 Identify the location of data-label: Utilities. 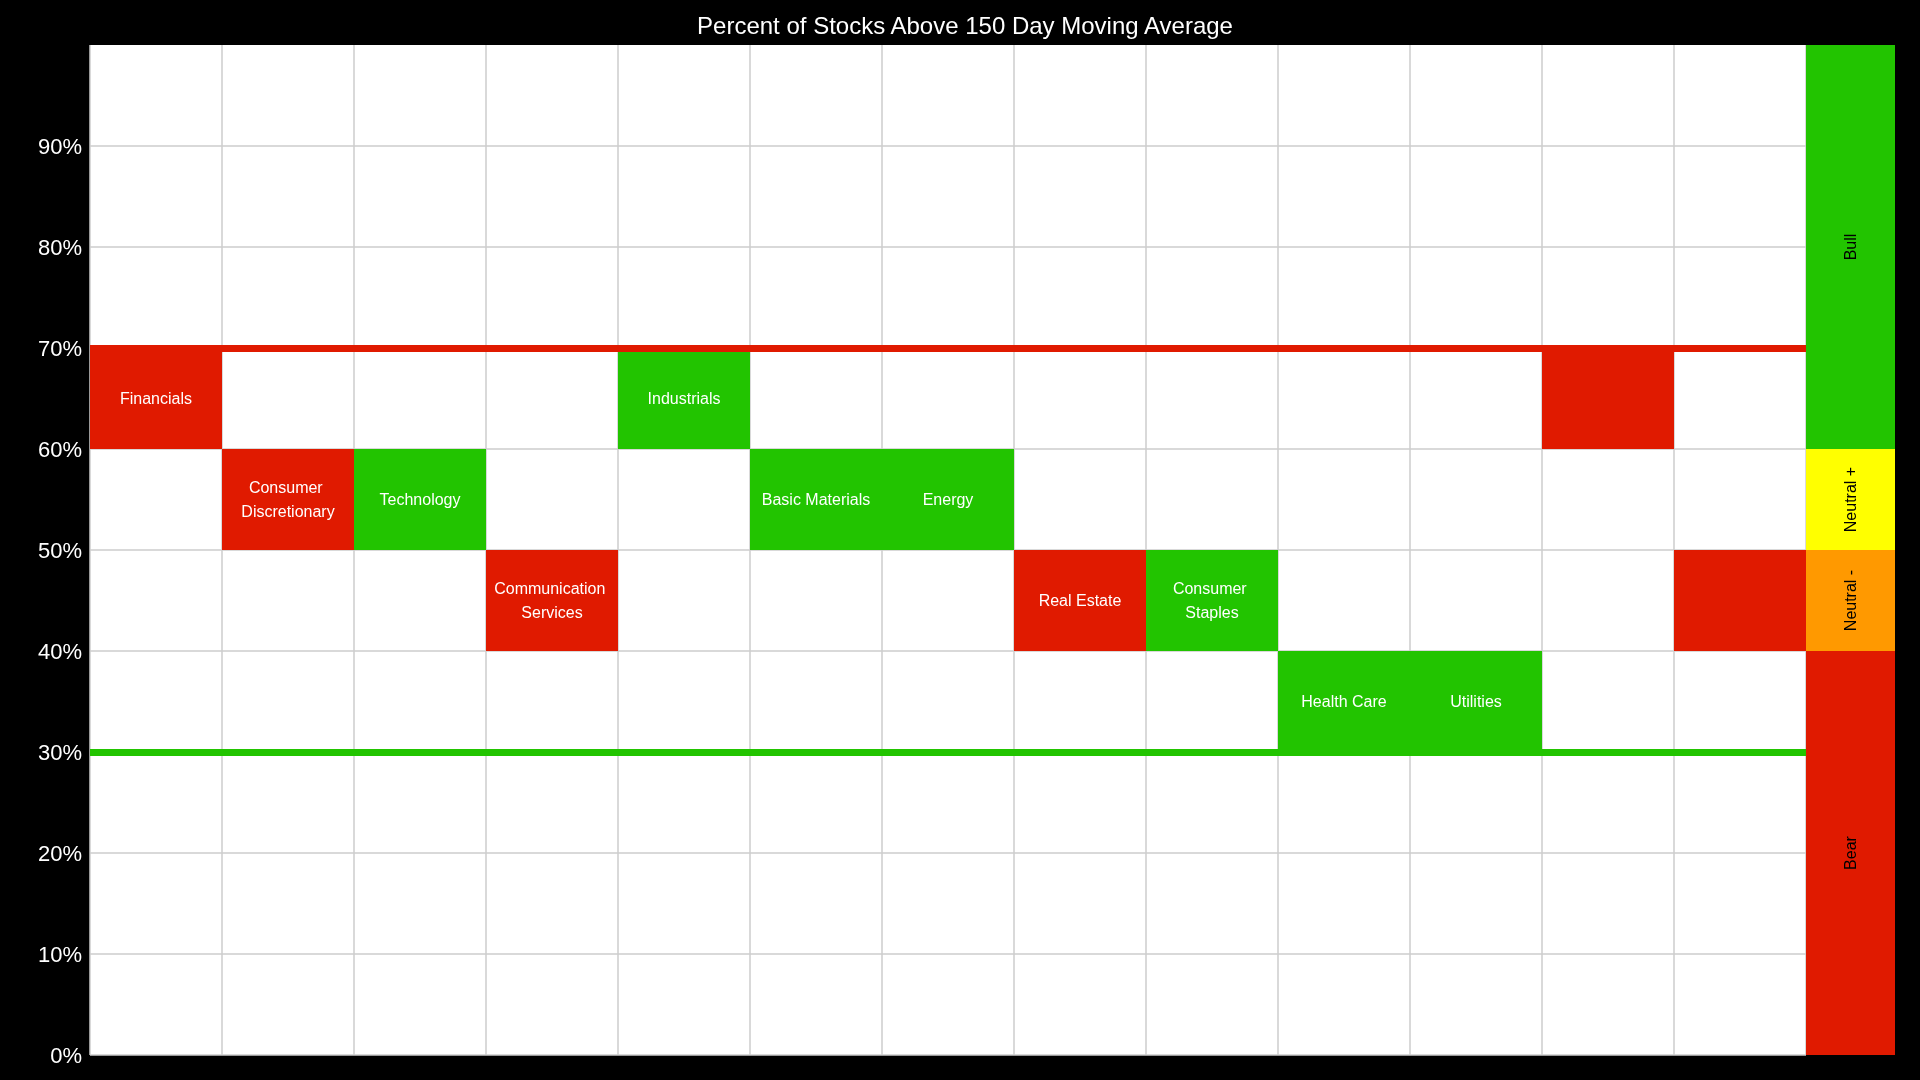
(1476, 701).